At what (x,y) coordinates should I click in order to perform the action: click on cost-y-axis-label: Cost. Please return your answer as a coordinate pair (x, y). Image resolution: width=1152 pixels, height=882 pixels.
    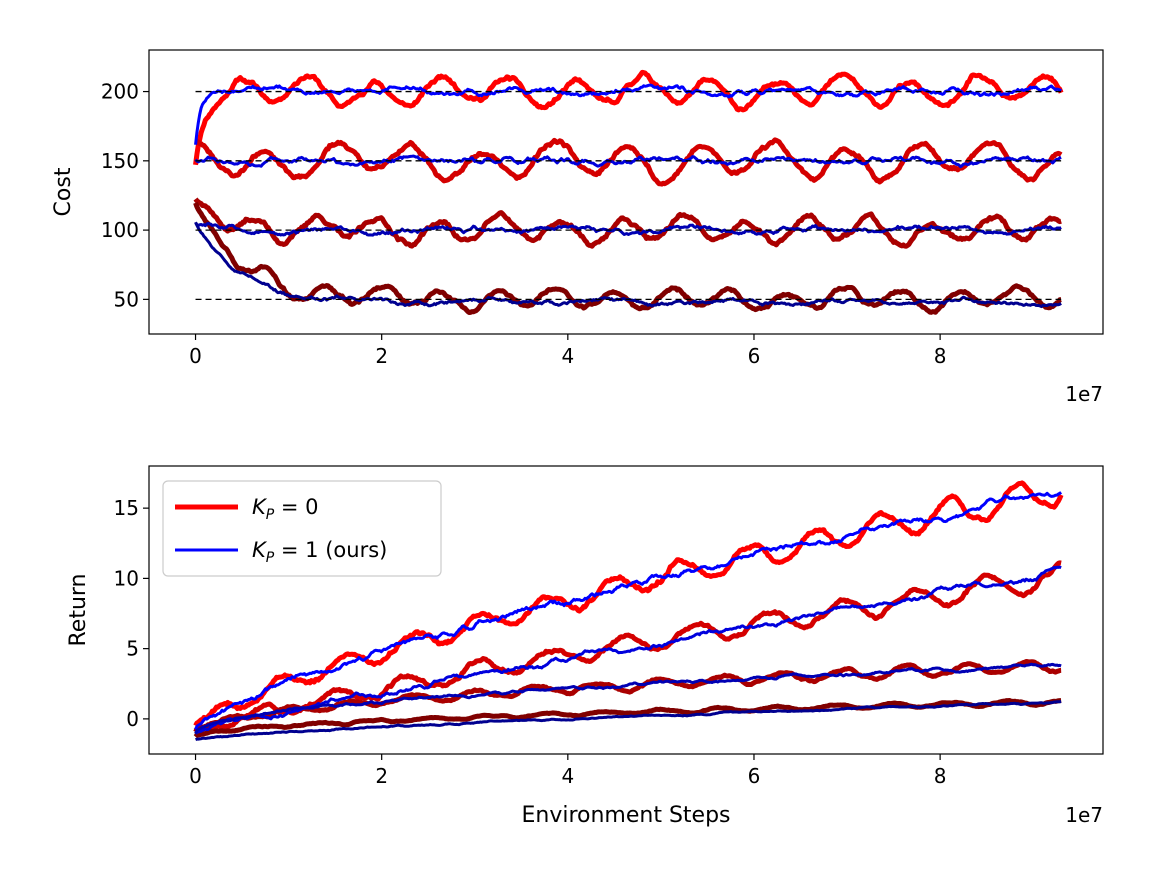
    Looking at the image, I should click on (63, 191).